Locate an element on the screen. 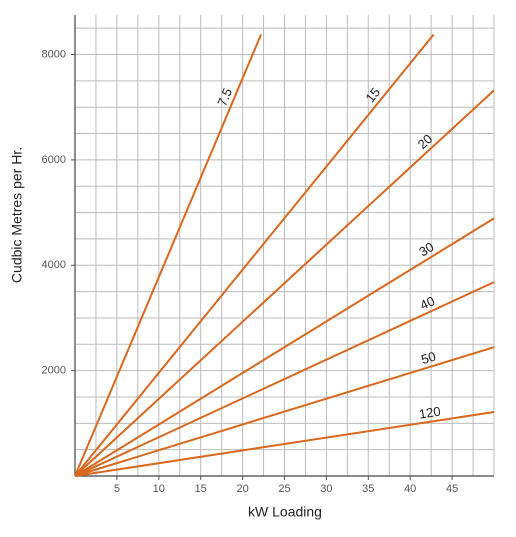 The height and width of the screenshot is (537, 516). x-tick-label: 30 is located at coordinates (326, 489).